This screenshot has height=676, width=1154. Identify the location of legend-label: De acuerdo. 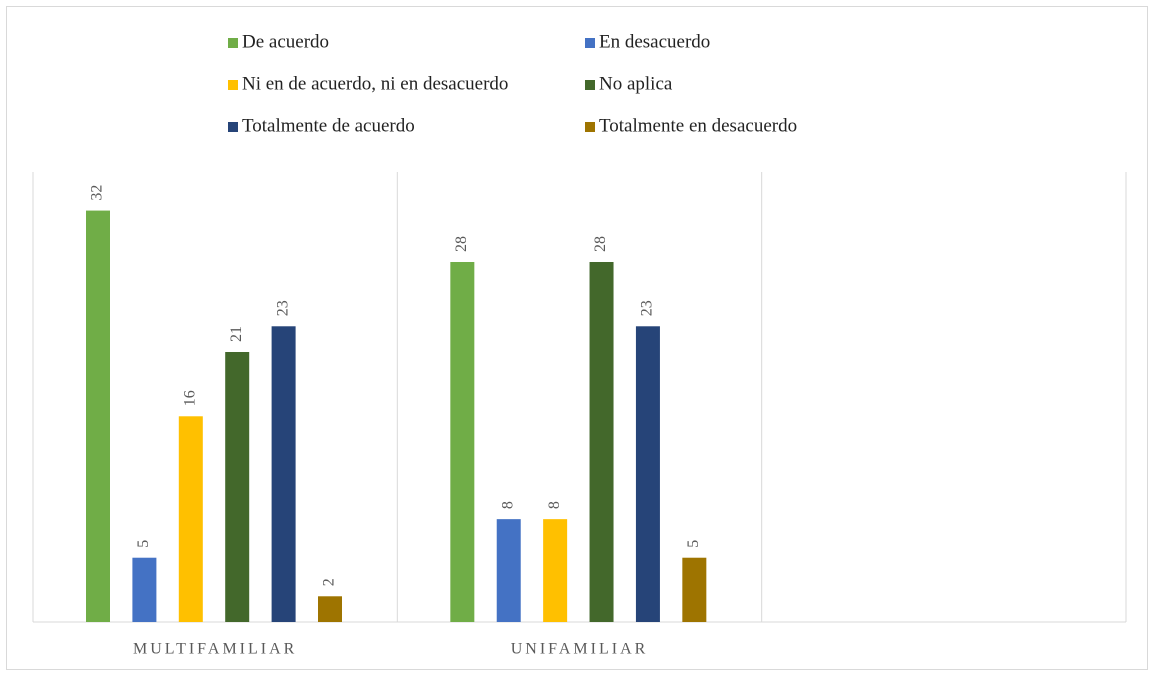
(285, 41).